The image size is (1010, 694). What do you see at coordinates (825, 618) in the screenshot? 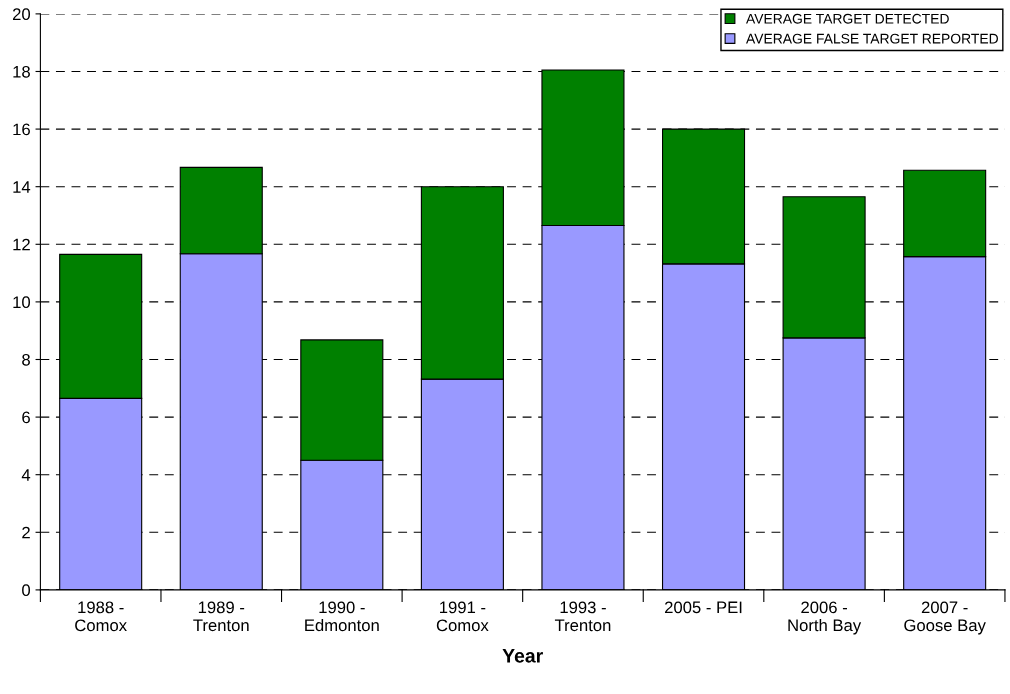
I see `x-tick-label: 2006 - North Bay` at bounding box center [825, 618].